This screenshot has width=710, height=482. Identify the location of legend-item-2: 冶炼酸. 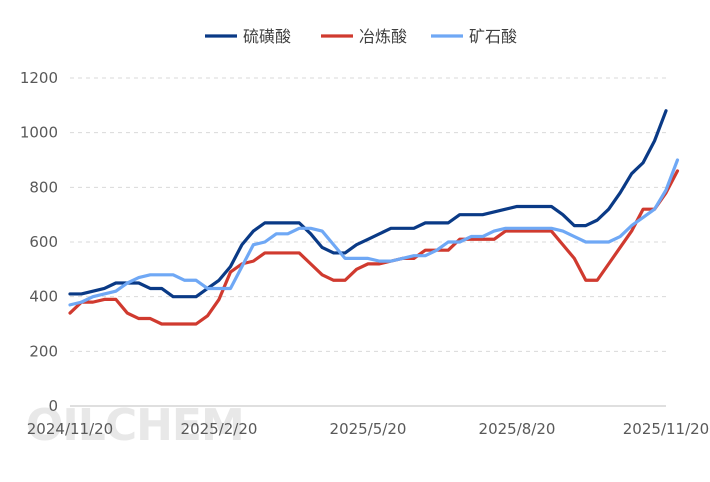
(364, 36).